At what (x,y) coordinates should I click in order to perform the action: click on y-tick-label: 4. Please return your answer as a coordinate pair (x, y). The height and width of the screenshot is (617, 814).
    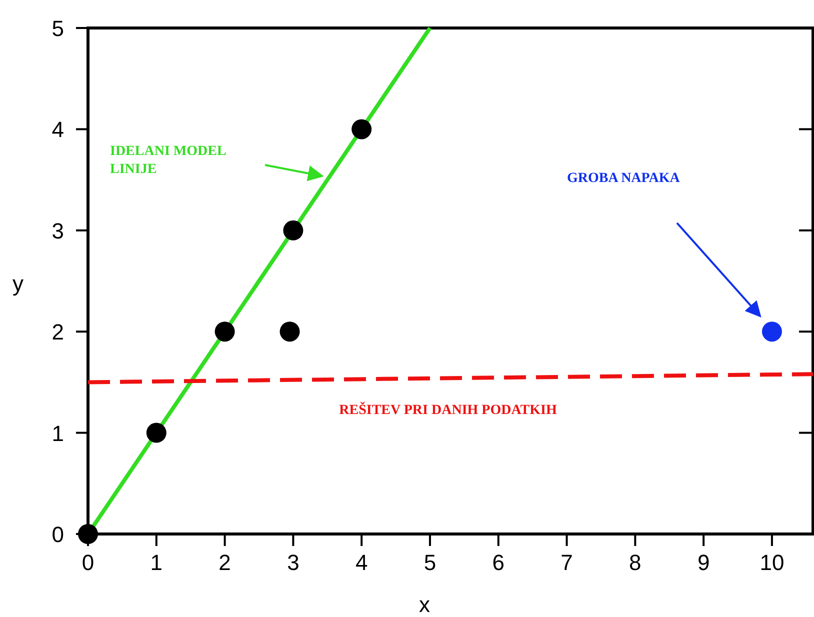
    Looking at the image, I should click on (58, 129).